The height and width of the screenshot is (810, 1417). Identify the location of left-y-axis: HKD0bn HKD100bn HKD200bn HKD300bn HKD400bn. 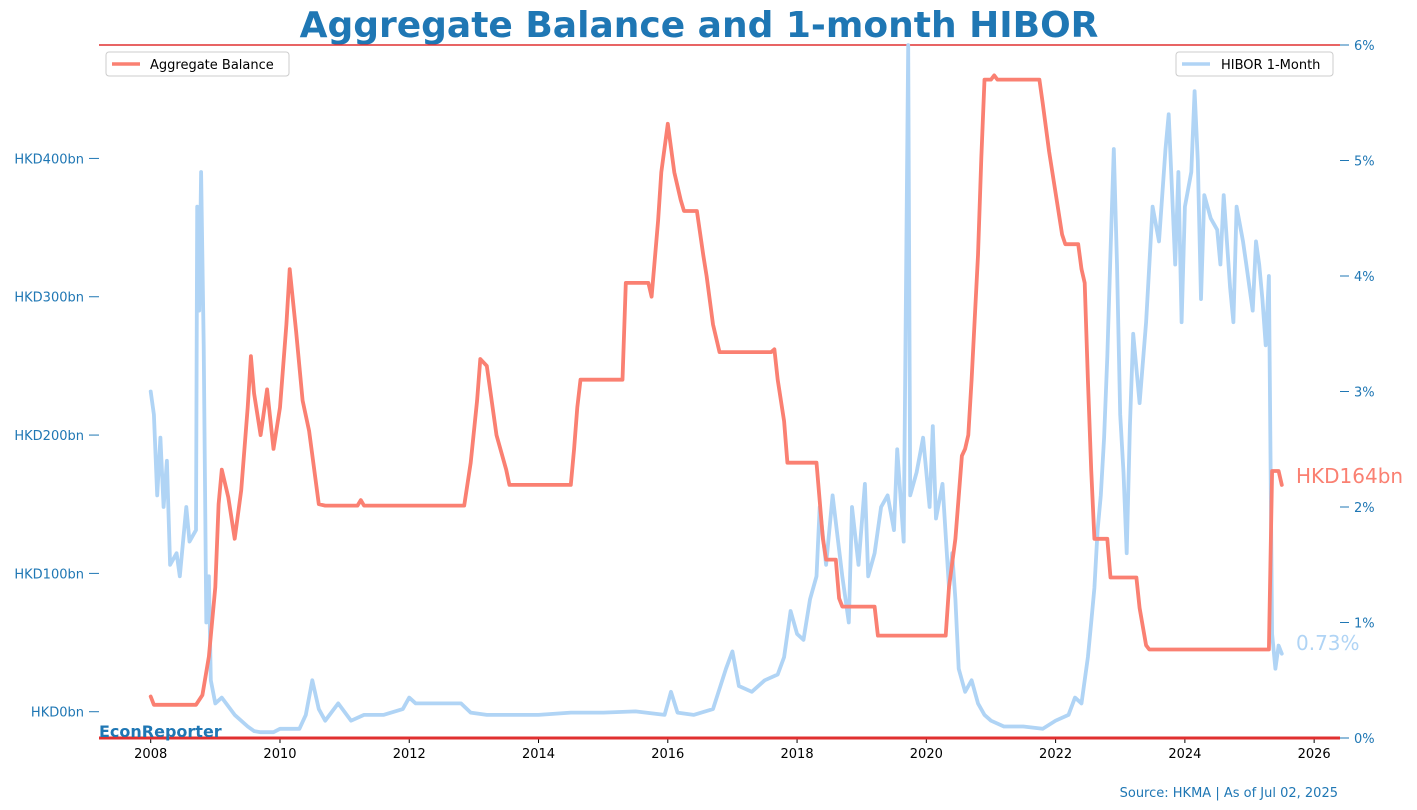
(56, 436).